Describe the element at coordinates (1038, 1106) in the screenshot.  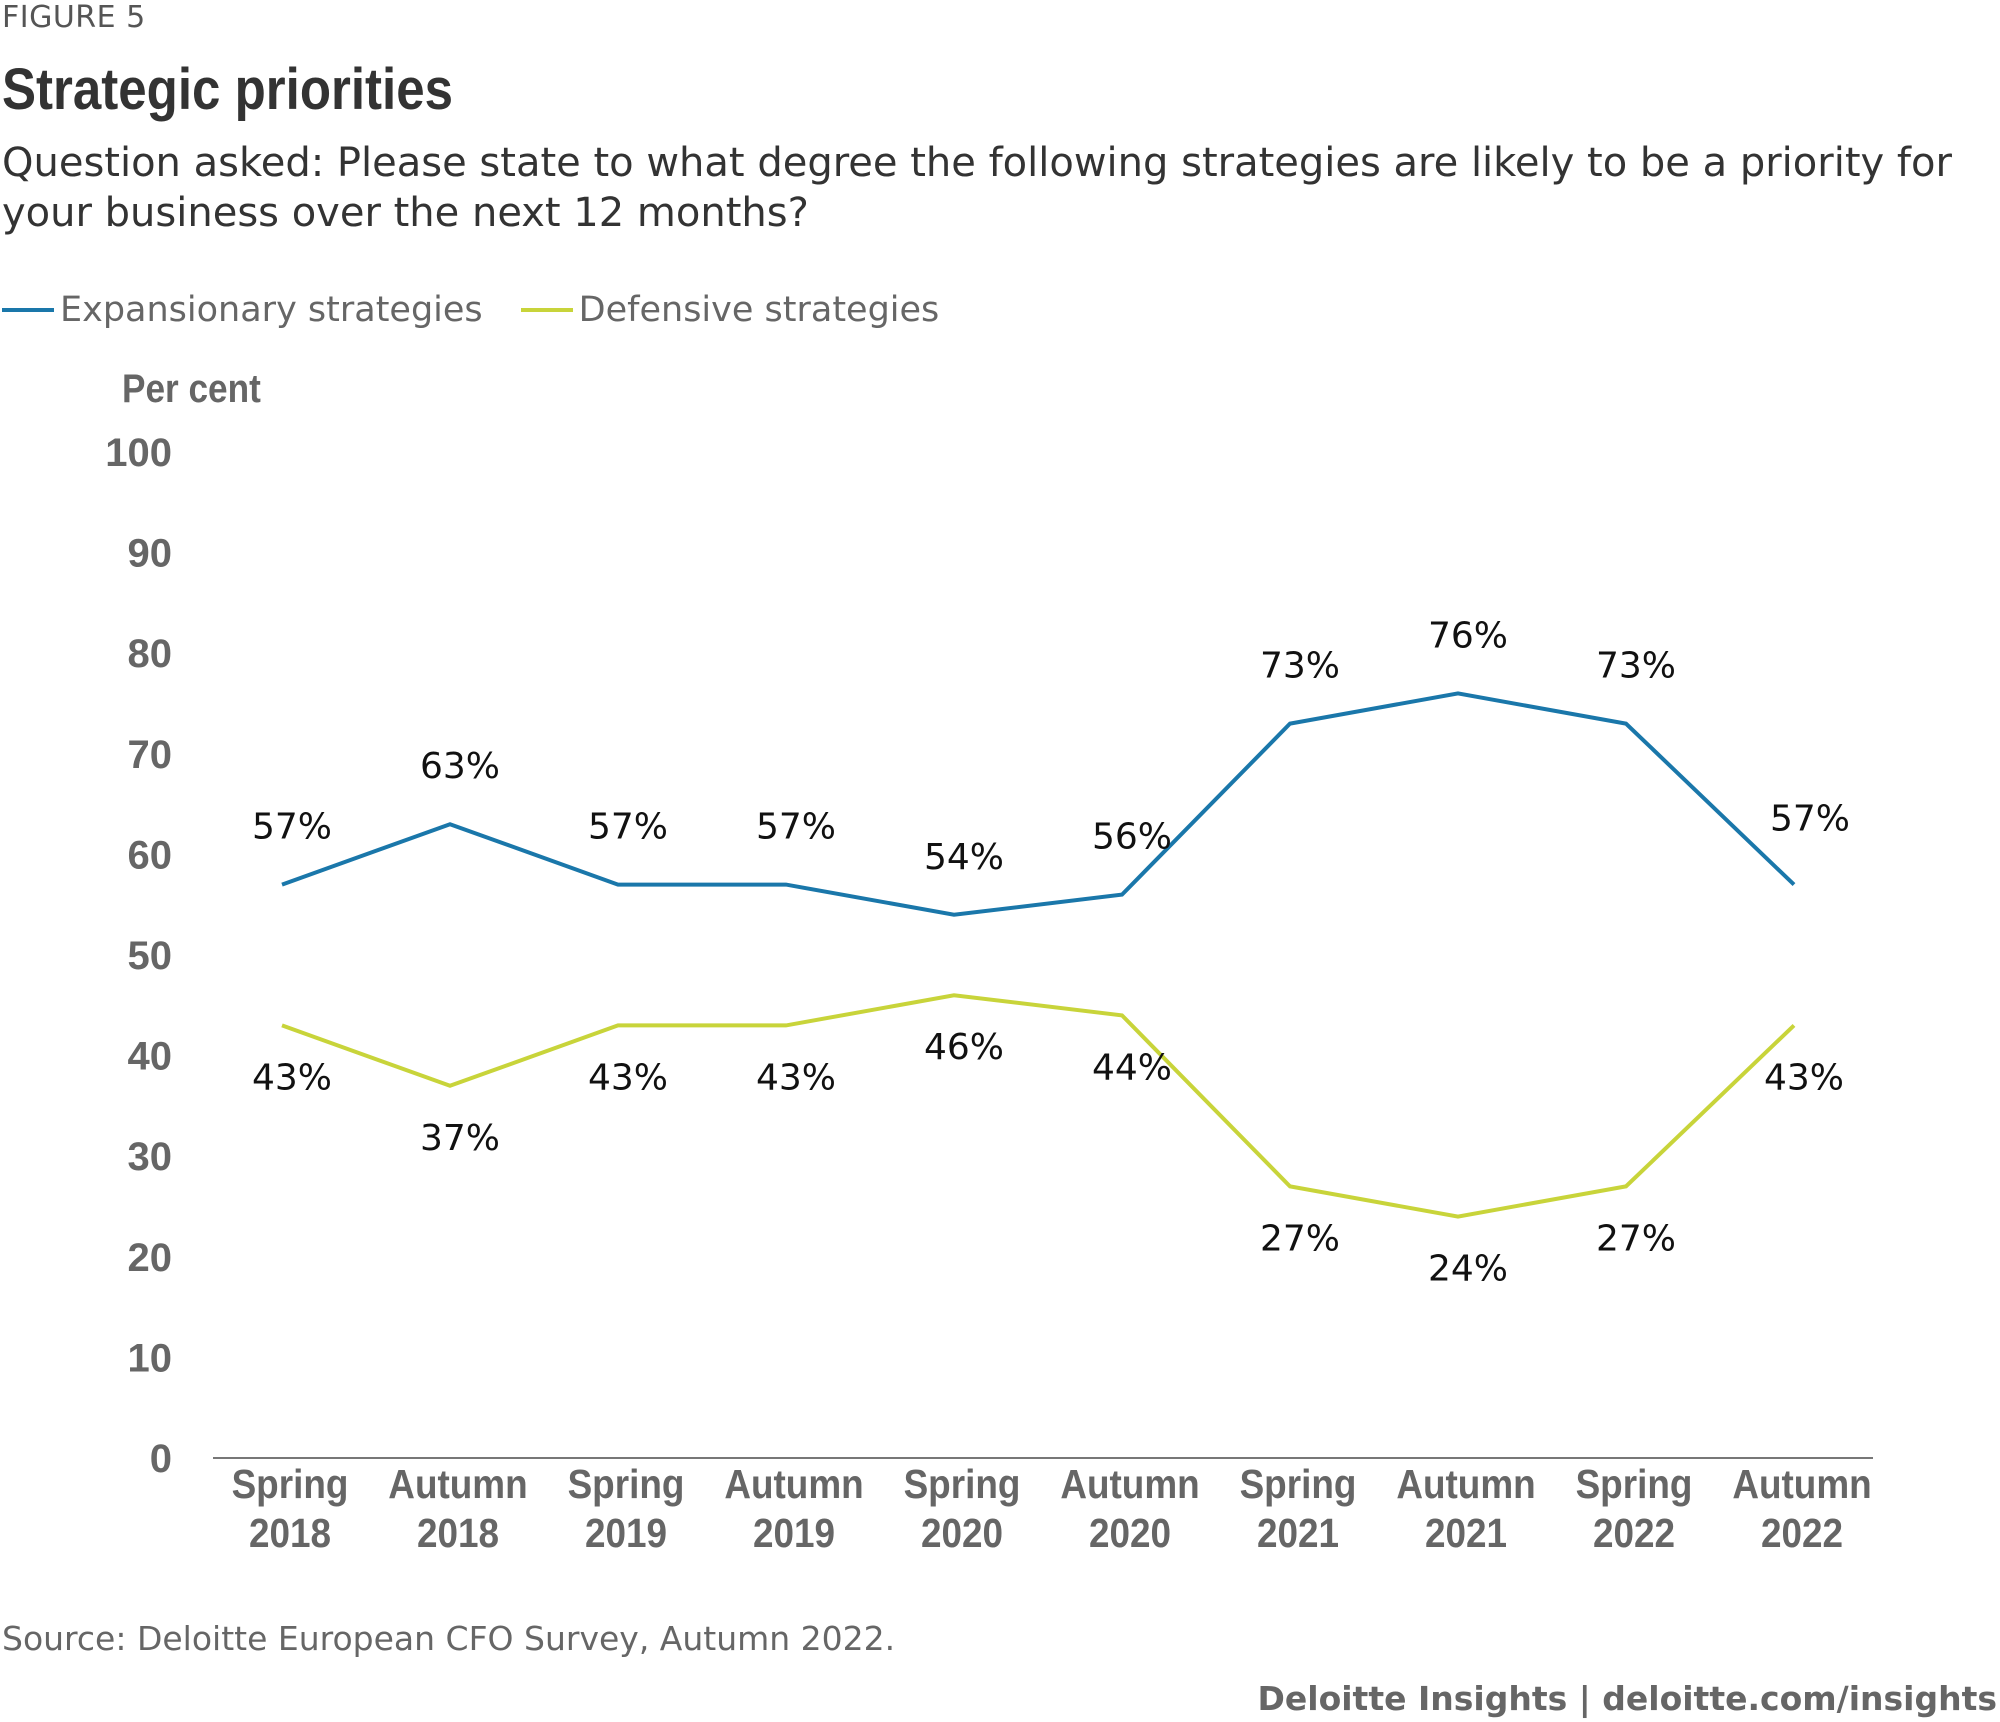
I see `defensive-line` at that location.